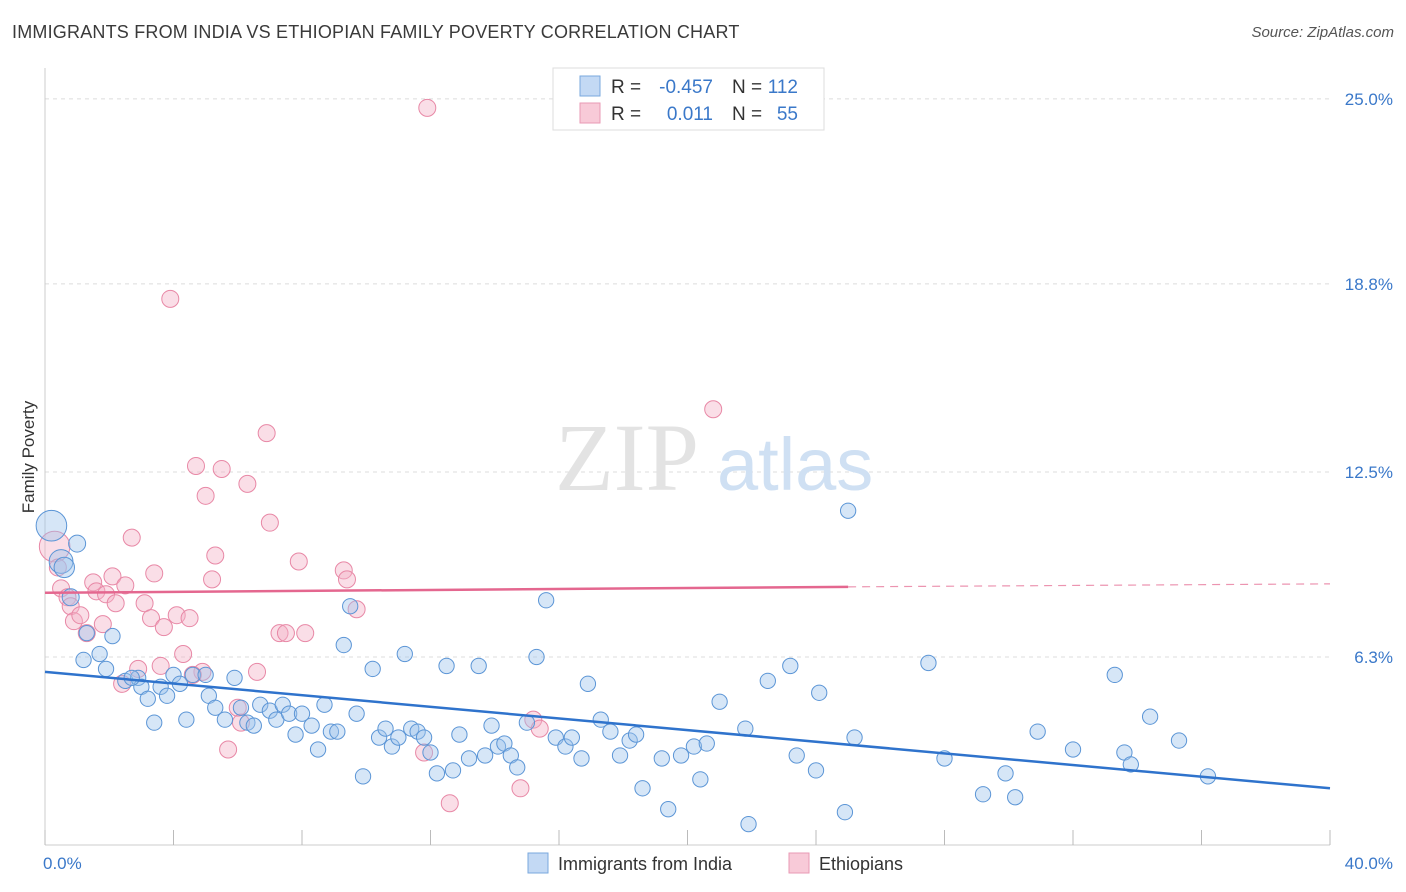  What do you see at coordinates (1369, 378) in the screenshot?
I see `y-tick-labels: 6.3% 12.5% 18.8% 25.0%` at bounding box center [1369, 378].